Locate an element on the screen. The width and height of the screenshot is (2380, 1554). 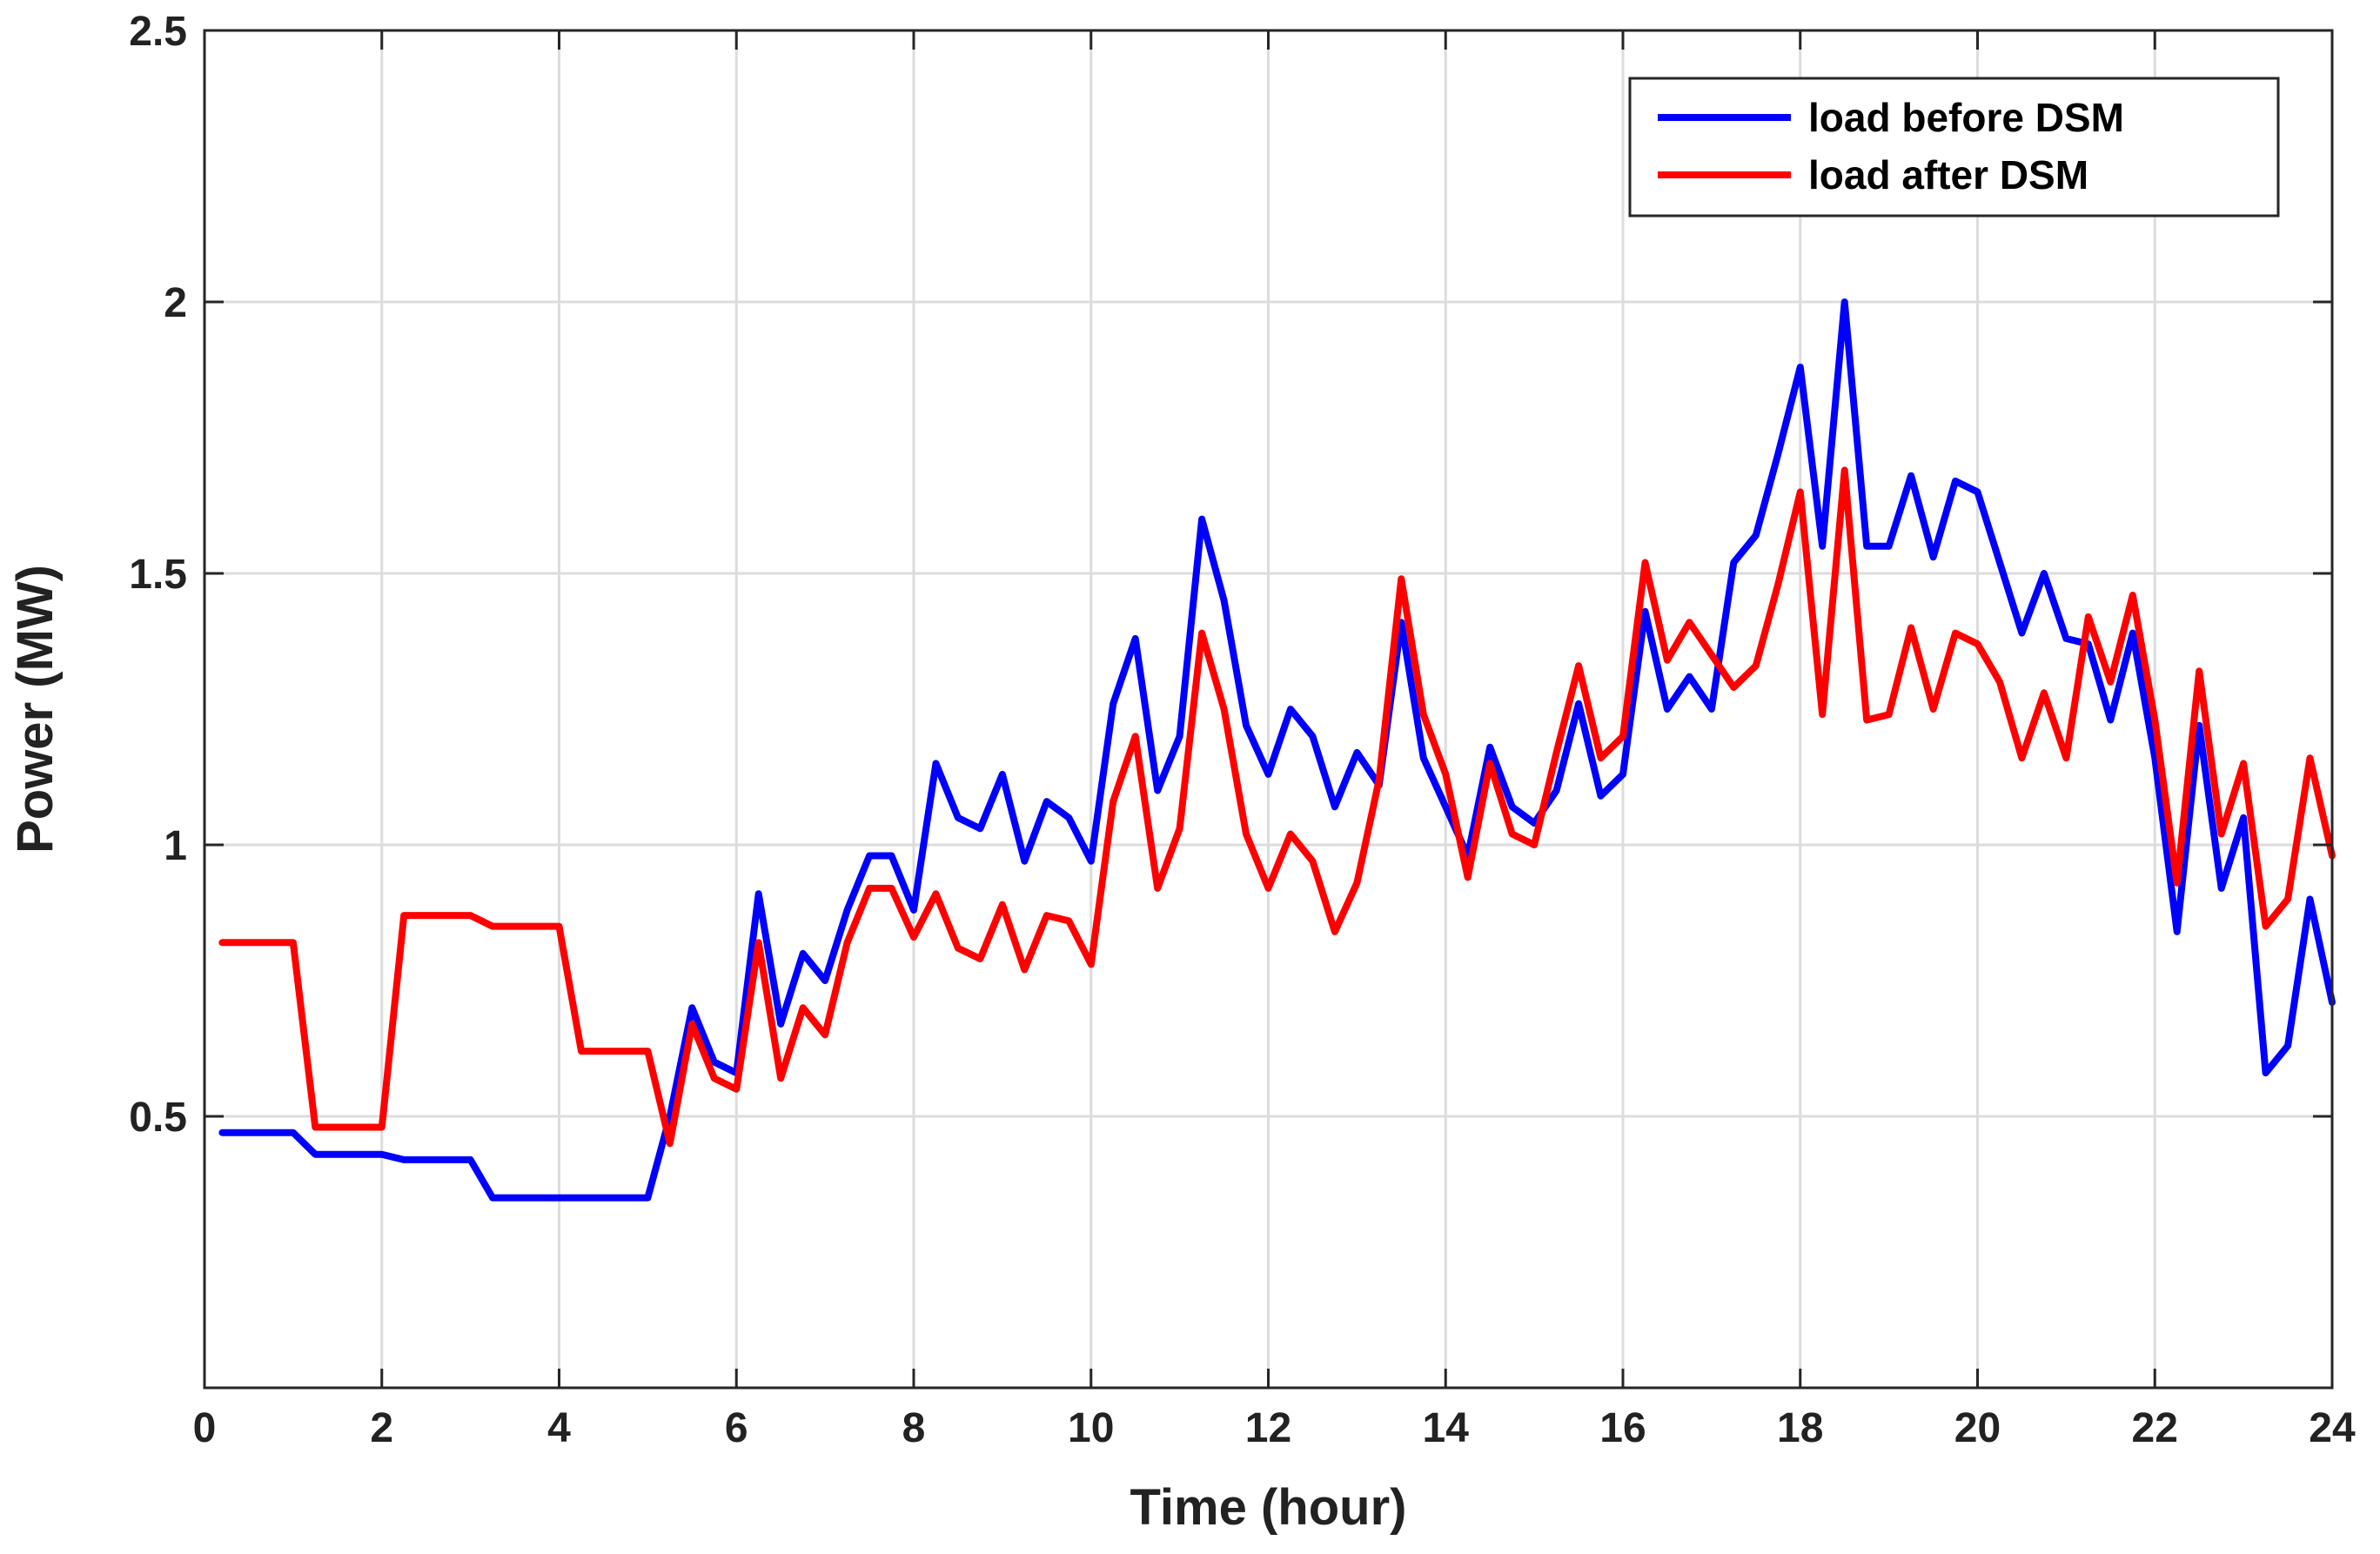
y-tick-label: 0.5 is located at coordinates (158, 1118).